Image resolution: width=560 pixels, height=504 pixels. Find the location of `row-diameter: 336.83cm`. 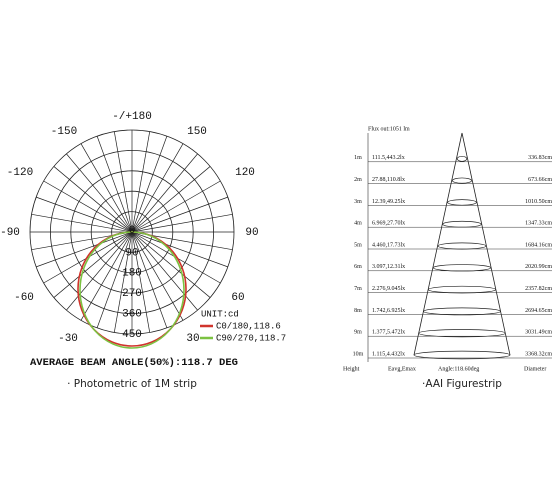

row-diameter: 336.83cm is located at coordinates (540, 158).